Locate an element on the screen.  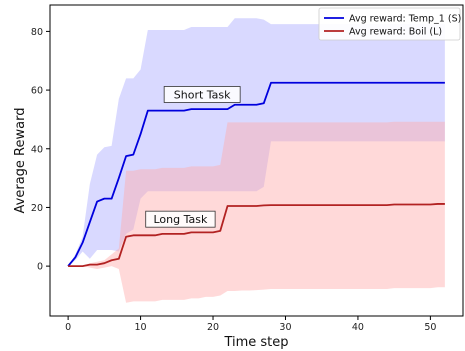
annotation: Long Task is located at coordinates (180, 219).